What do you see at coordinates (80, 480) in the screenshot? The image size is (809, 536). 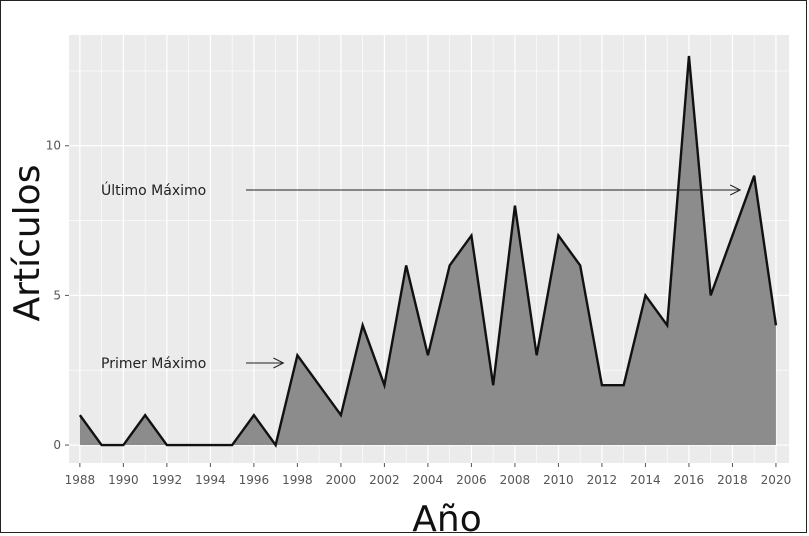 I see `x-tick-label: 1988` at bounding box center [80, 480].